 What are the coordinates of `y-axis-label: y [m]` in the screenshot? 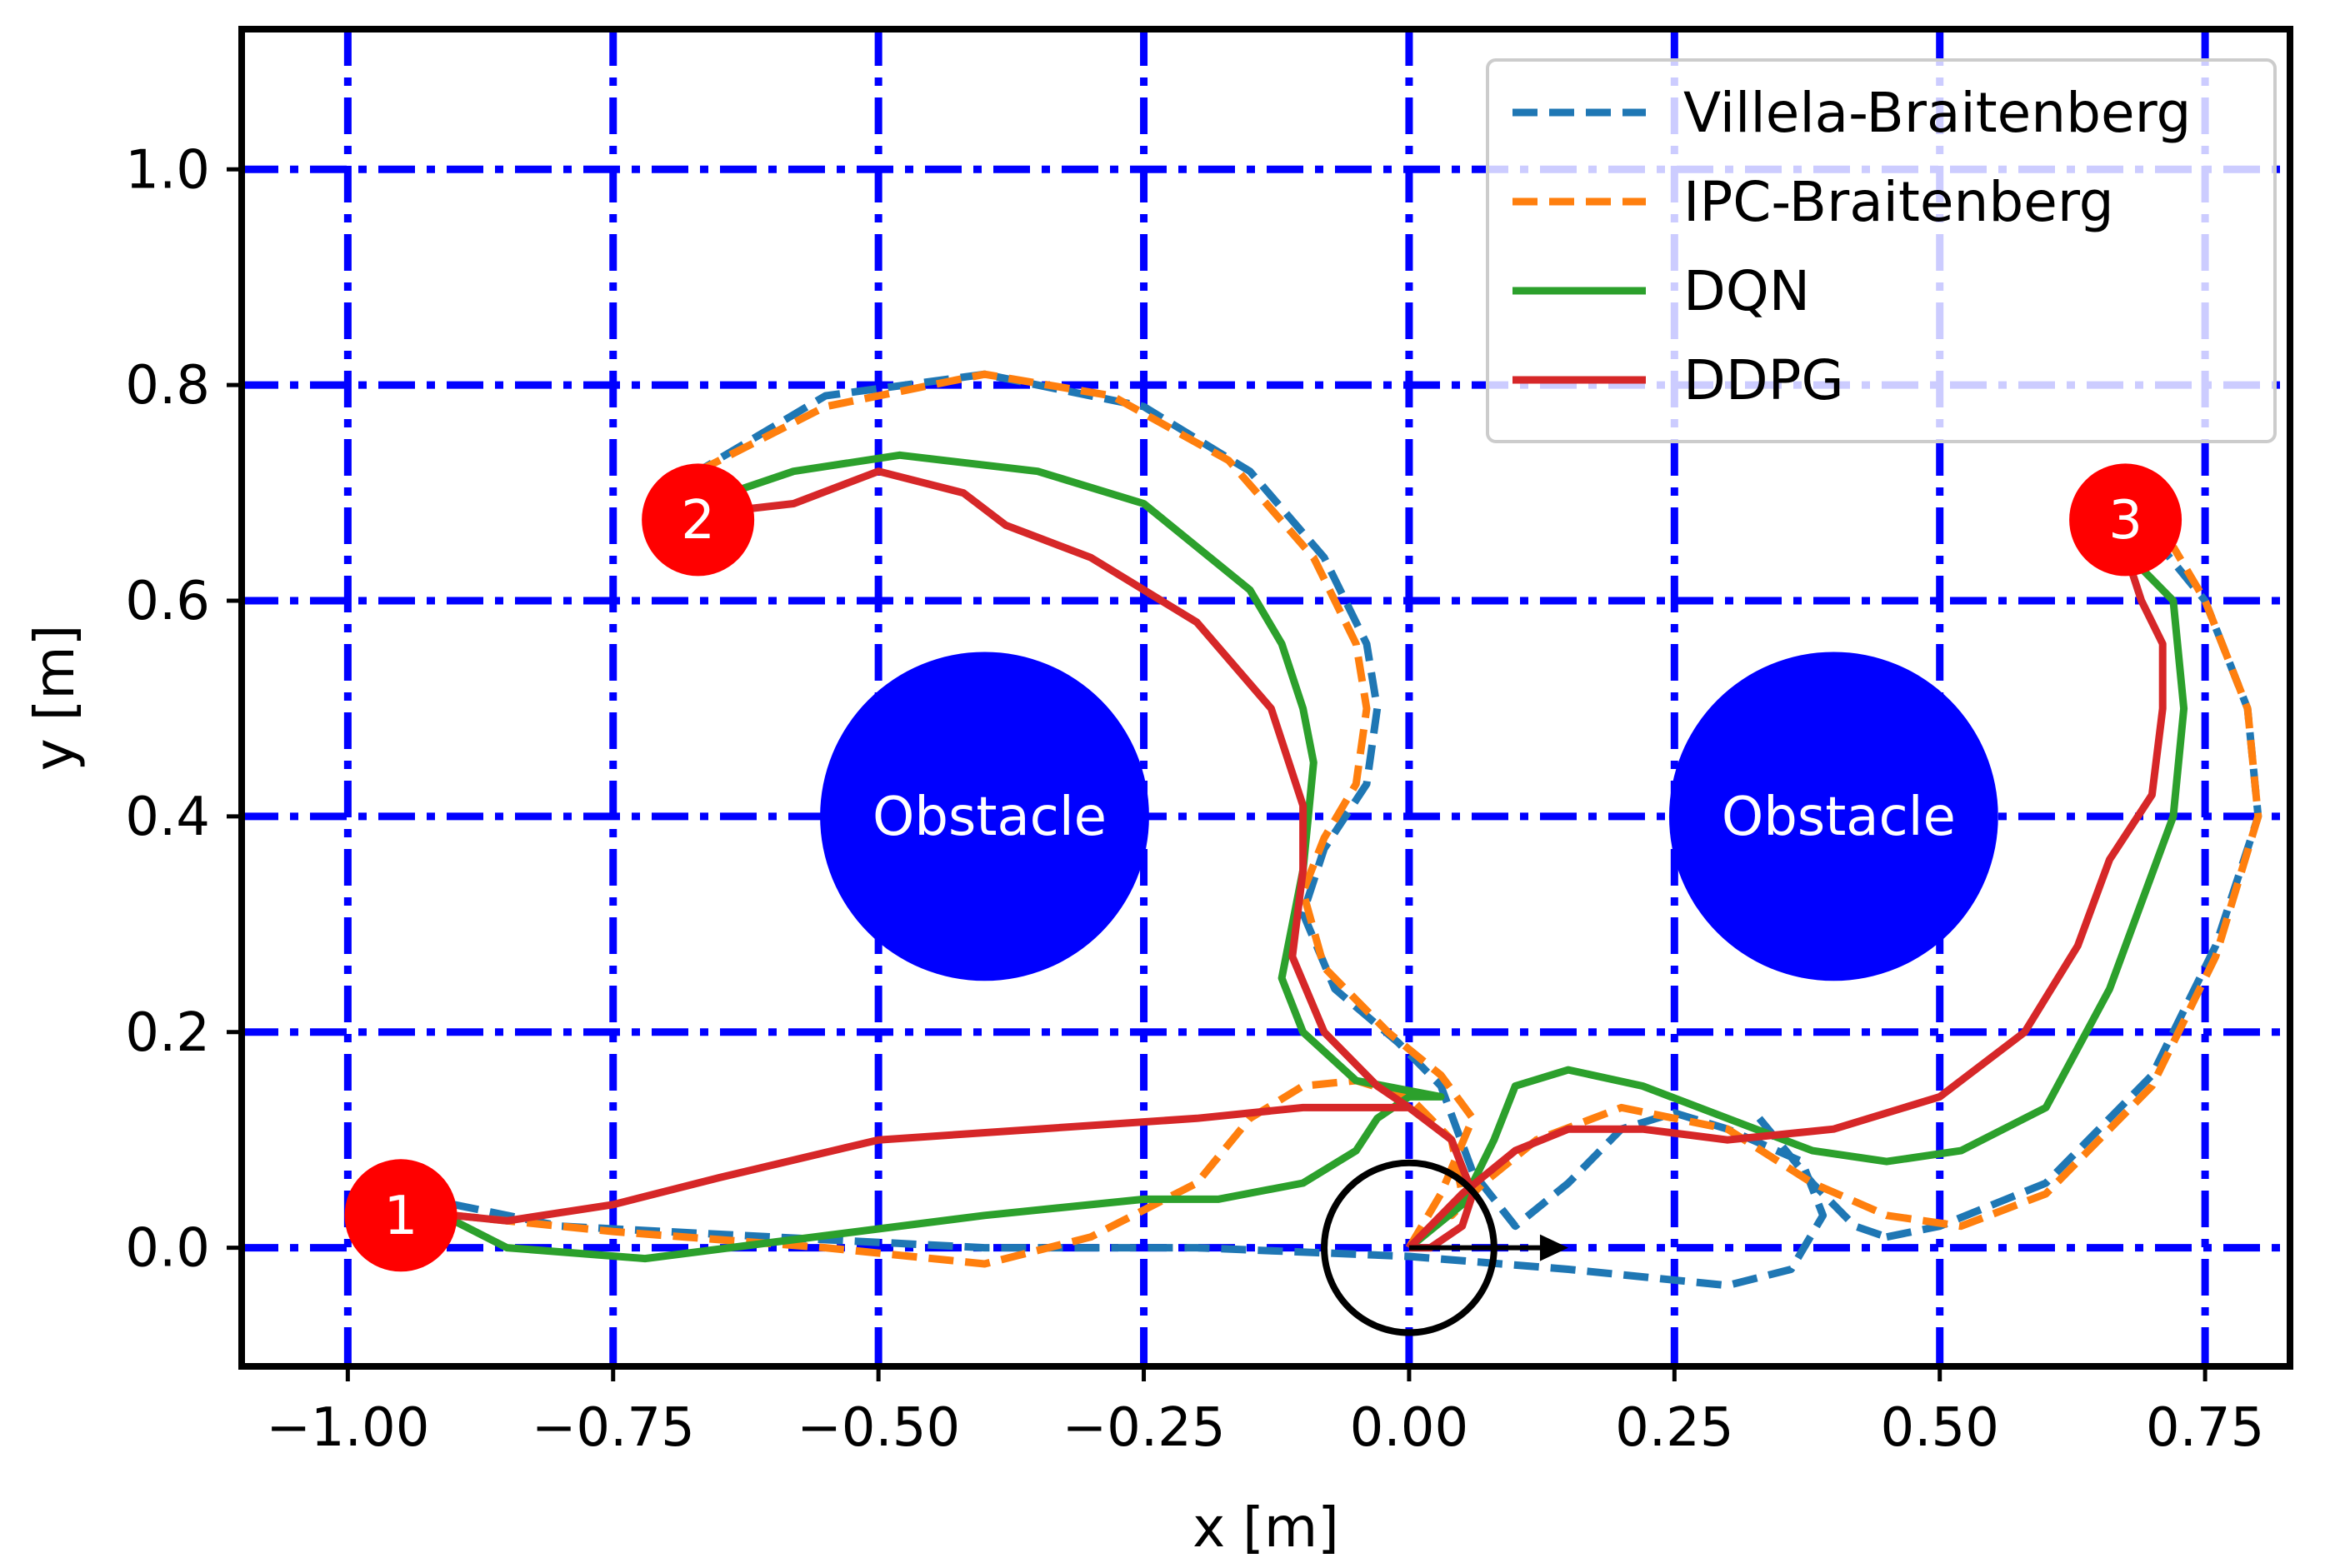 It's located at (54, 698).